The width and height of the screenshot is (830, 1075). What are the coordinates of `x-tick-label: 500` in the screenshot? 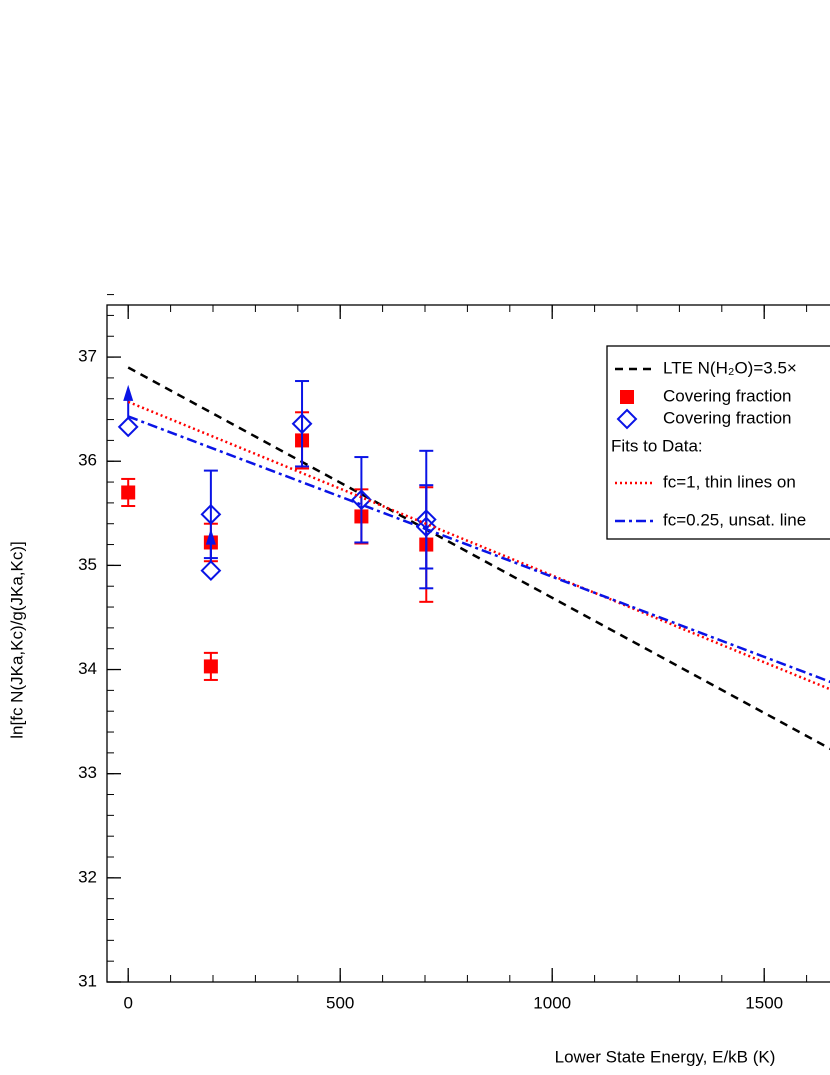 It's located at (340, 1002).